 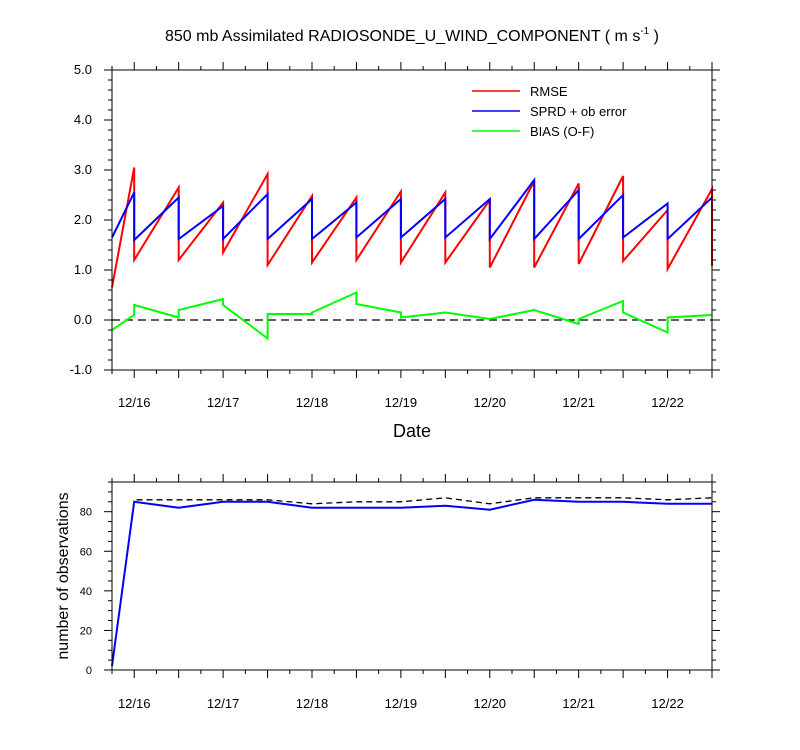 I want to click on legend-label-rmse: RMSE, so click(x=549, y=91).